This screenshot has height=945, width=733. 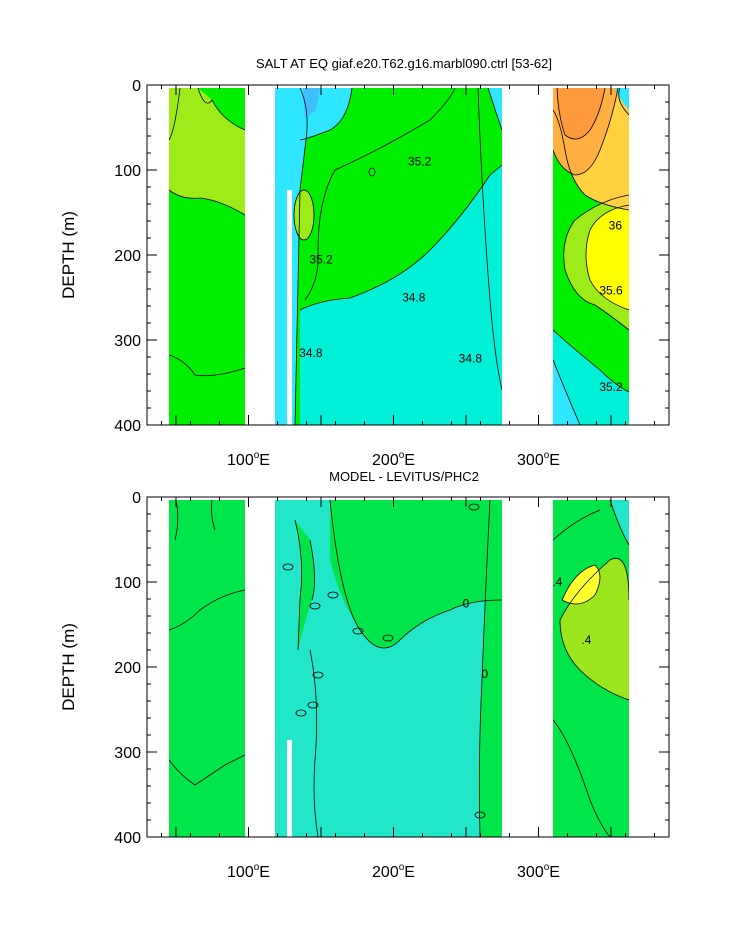 What do you see at coordinates (527, 628) in the screenshot?
I see `contour-labels: 0 0 .4 .4` at bounding box center [527, 628].